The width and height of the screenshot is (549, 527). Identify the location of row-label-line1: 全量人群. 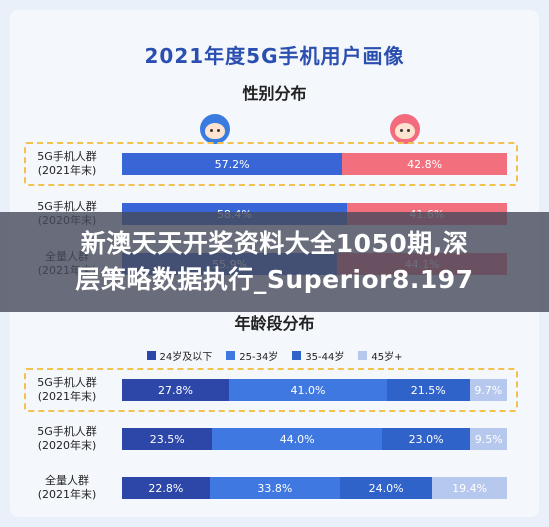
(67, 480).